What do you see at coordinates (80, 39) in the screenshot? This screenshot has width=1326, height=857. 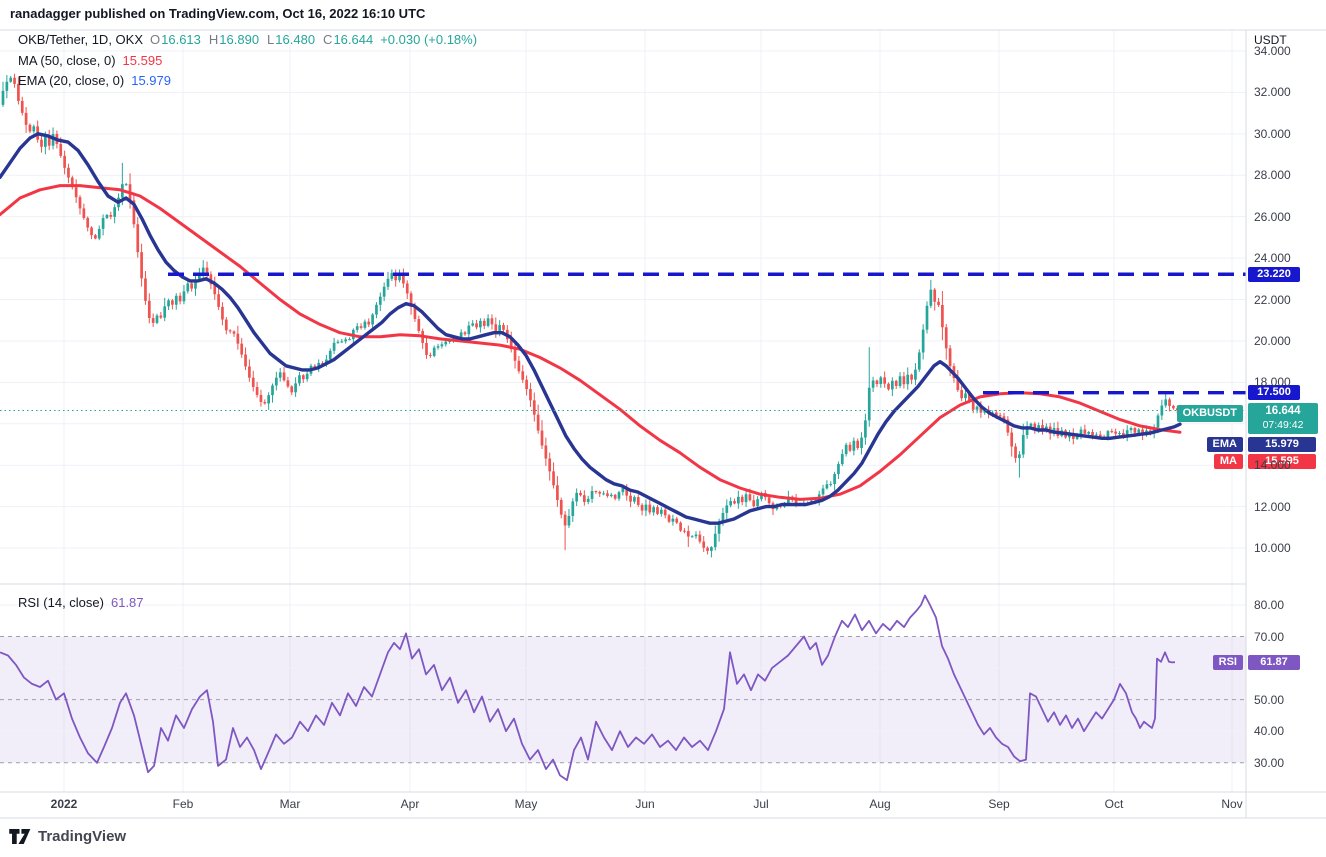 I see `legend-symbol: OKB/Tether, 1D, OKX` at bounding box center [80, 39].